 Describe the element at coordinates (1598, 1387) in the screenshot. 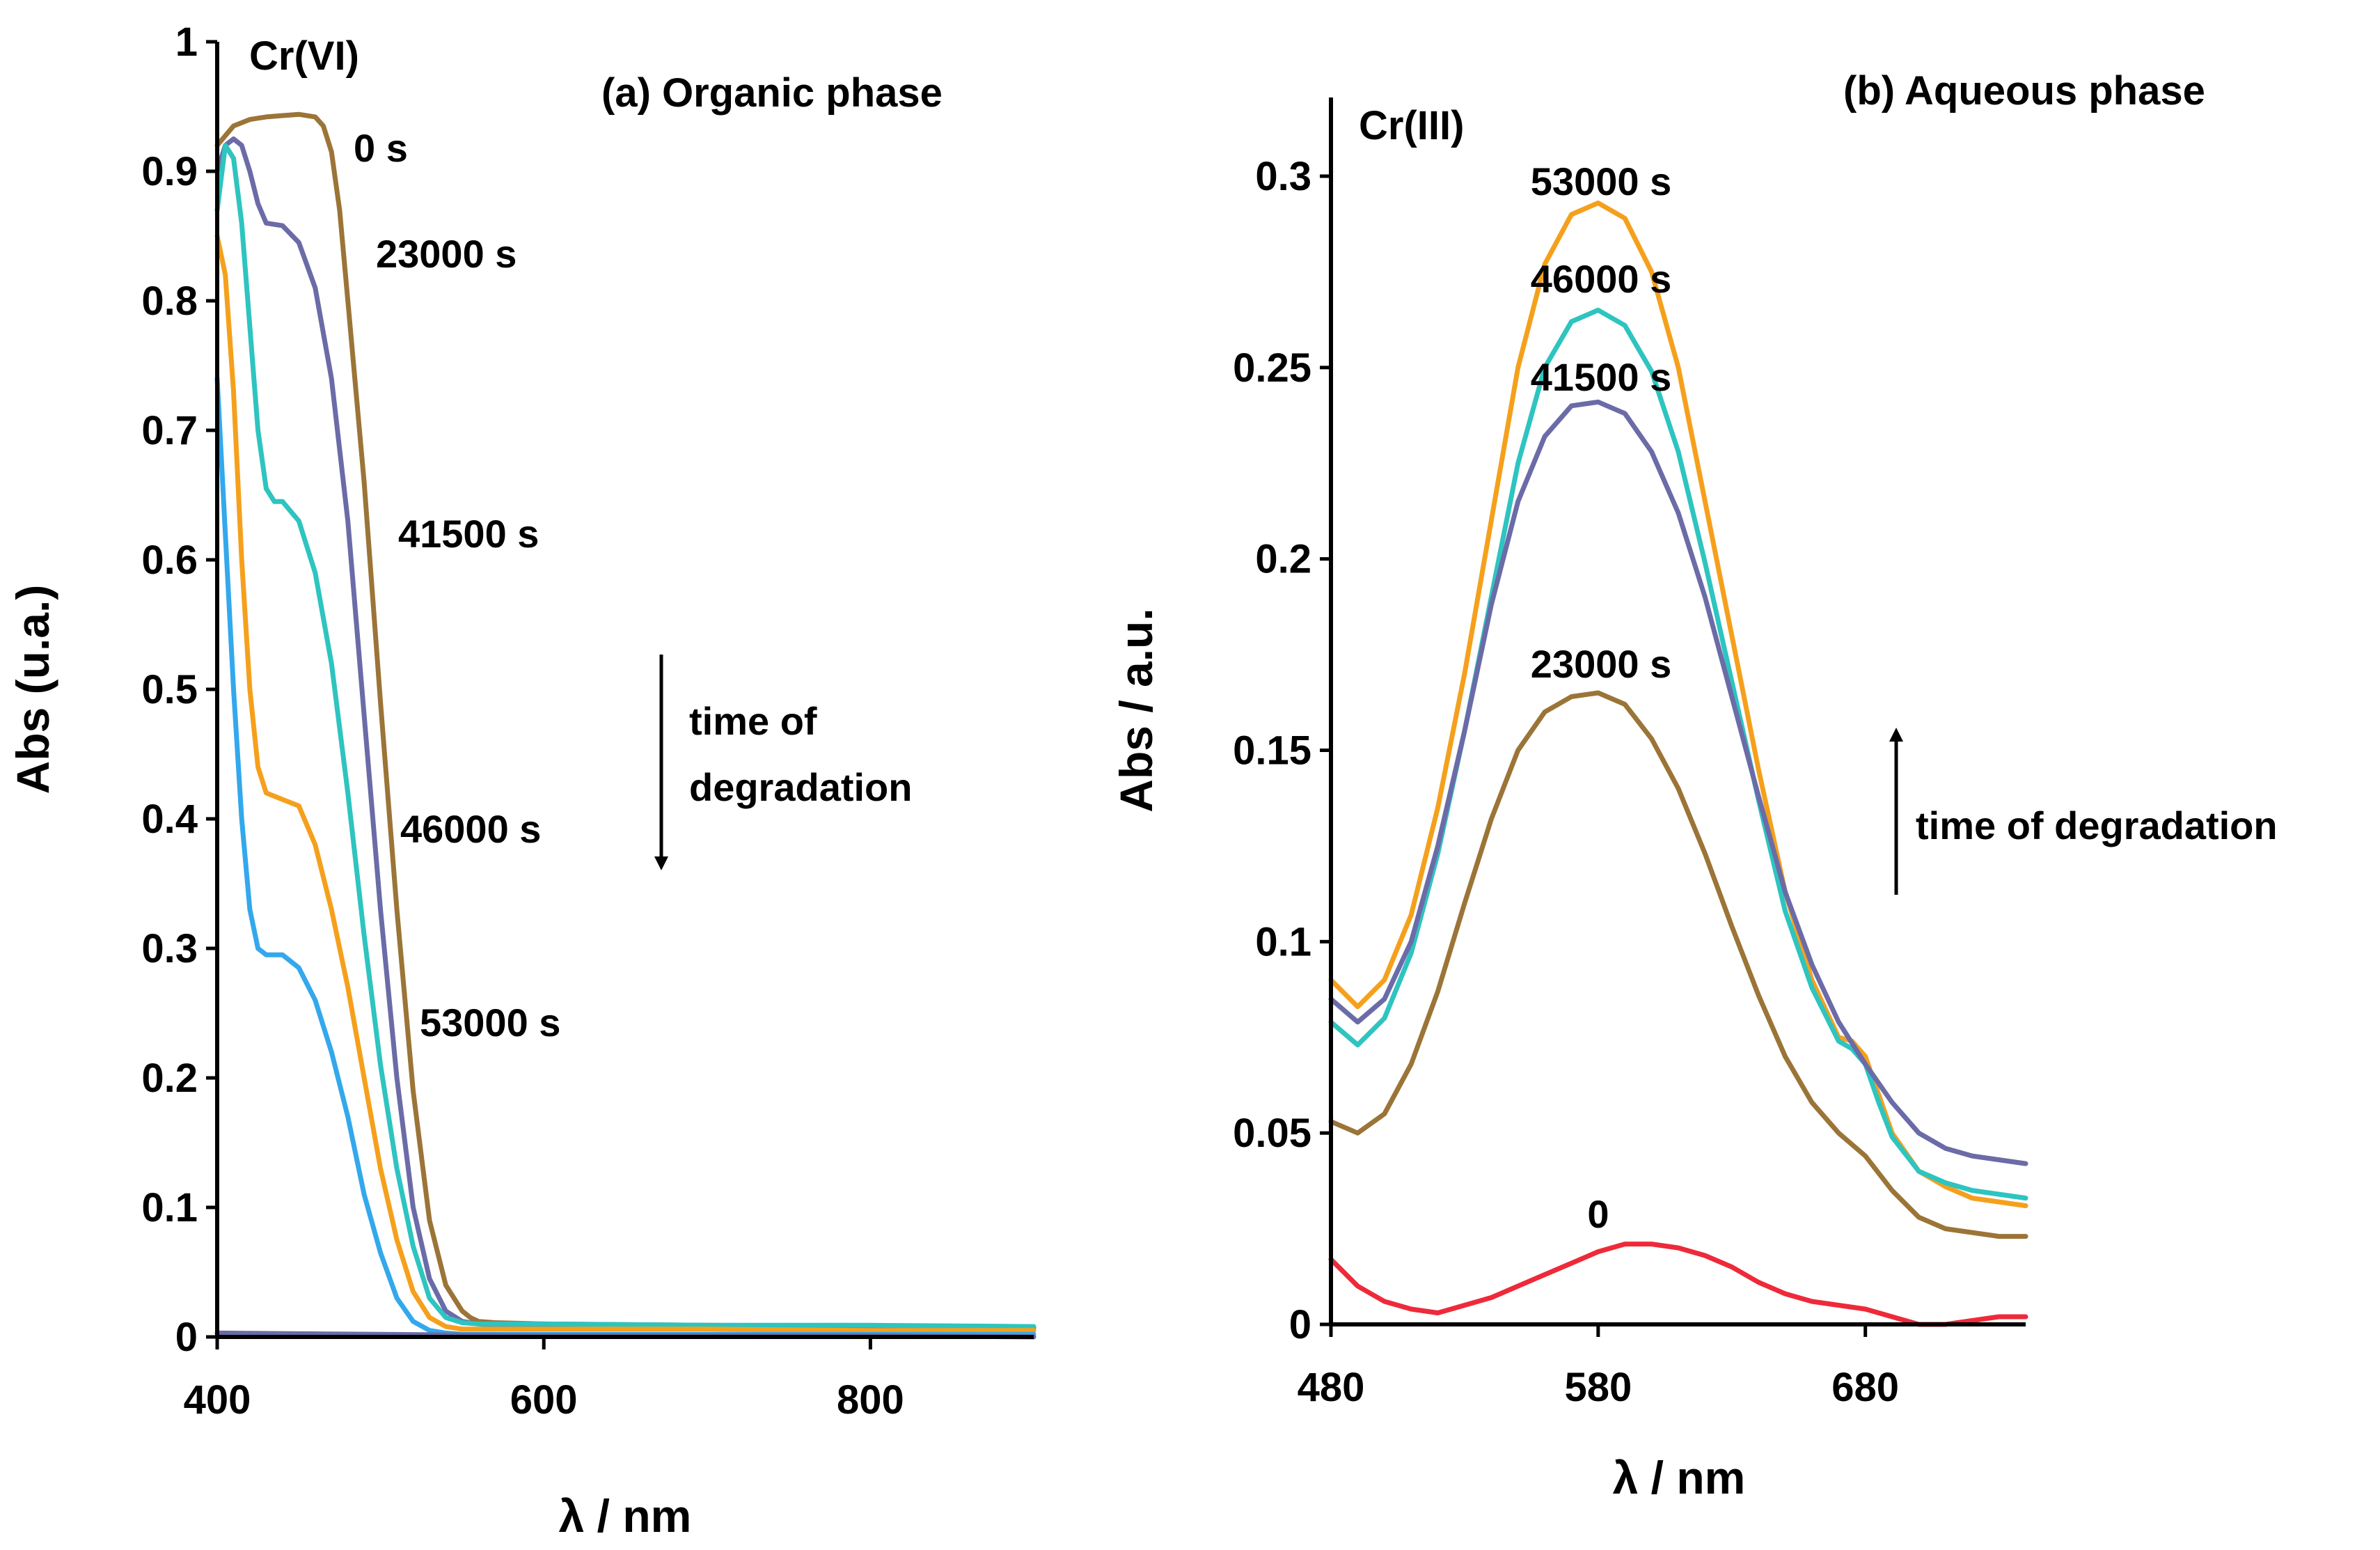

I see `panel-b-x-tick-label: 580` at that location.